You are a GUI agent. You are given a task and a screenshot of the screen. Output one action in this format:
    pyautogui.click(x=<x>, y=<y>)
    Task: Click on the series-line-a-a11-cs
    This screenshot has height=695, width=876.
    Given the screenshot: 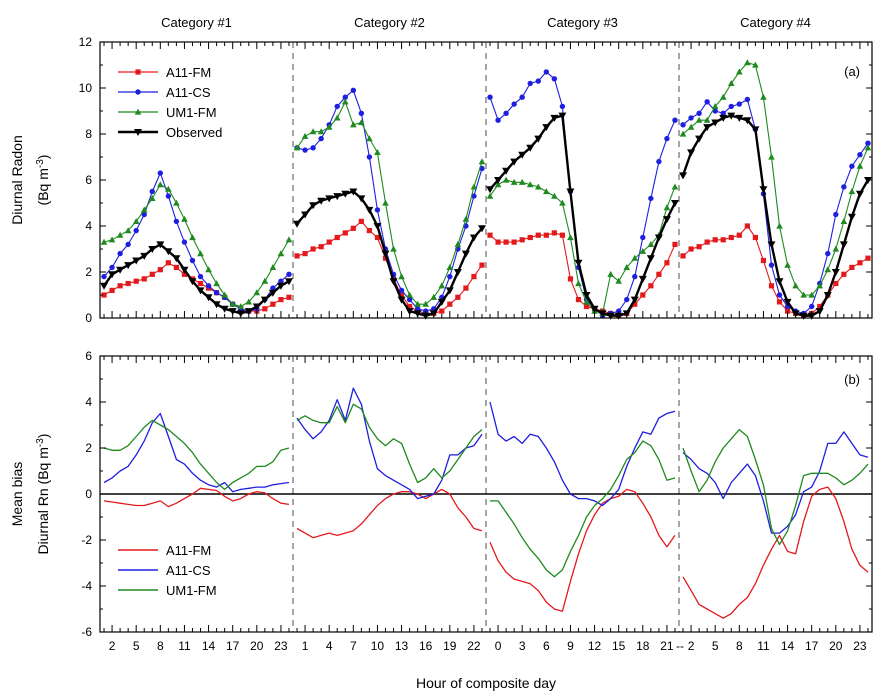 What is the action you would take?
    pyautogui.click(x=196, y=242)
    